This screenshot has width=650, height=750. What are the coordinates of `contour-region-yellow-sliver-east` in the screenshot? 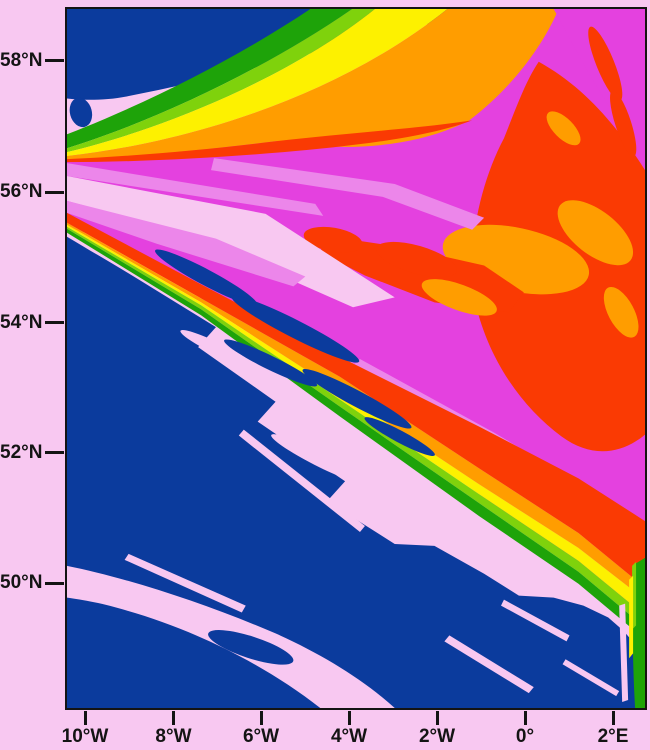 It's located at (631, 617).